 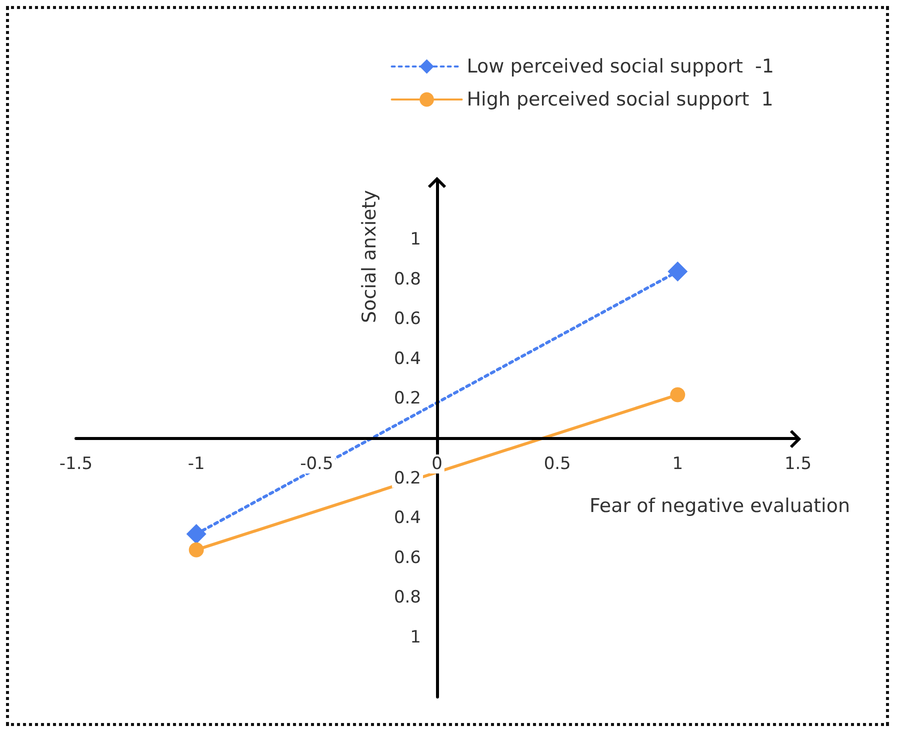 What do you see at coordinates (678, 464) in the screenshot?
I see `x-tick-label: 1` at bounding box center [678, 464].